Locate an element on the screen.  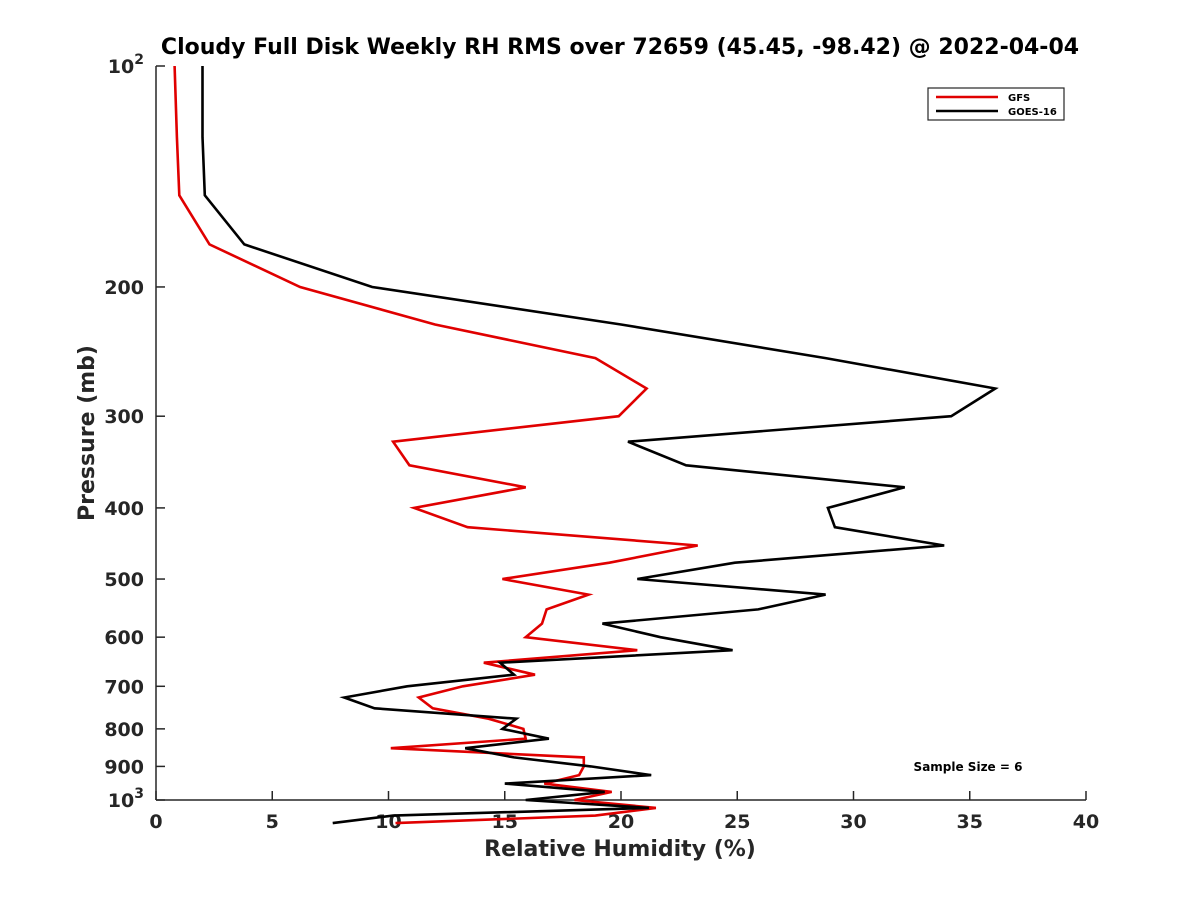
x-tick-label: 20 is located at coordinates (621, 822).